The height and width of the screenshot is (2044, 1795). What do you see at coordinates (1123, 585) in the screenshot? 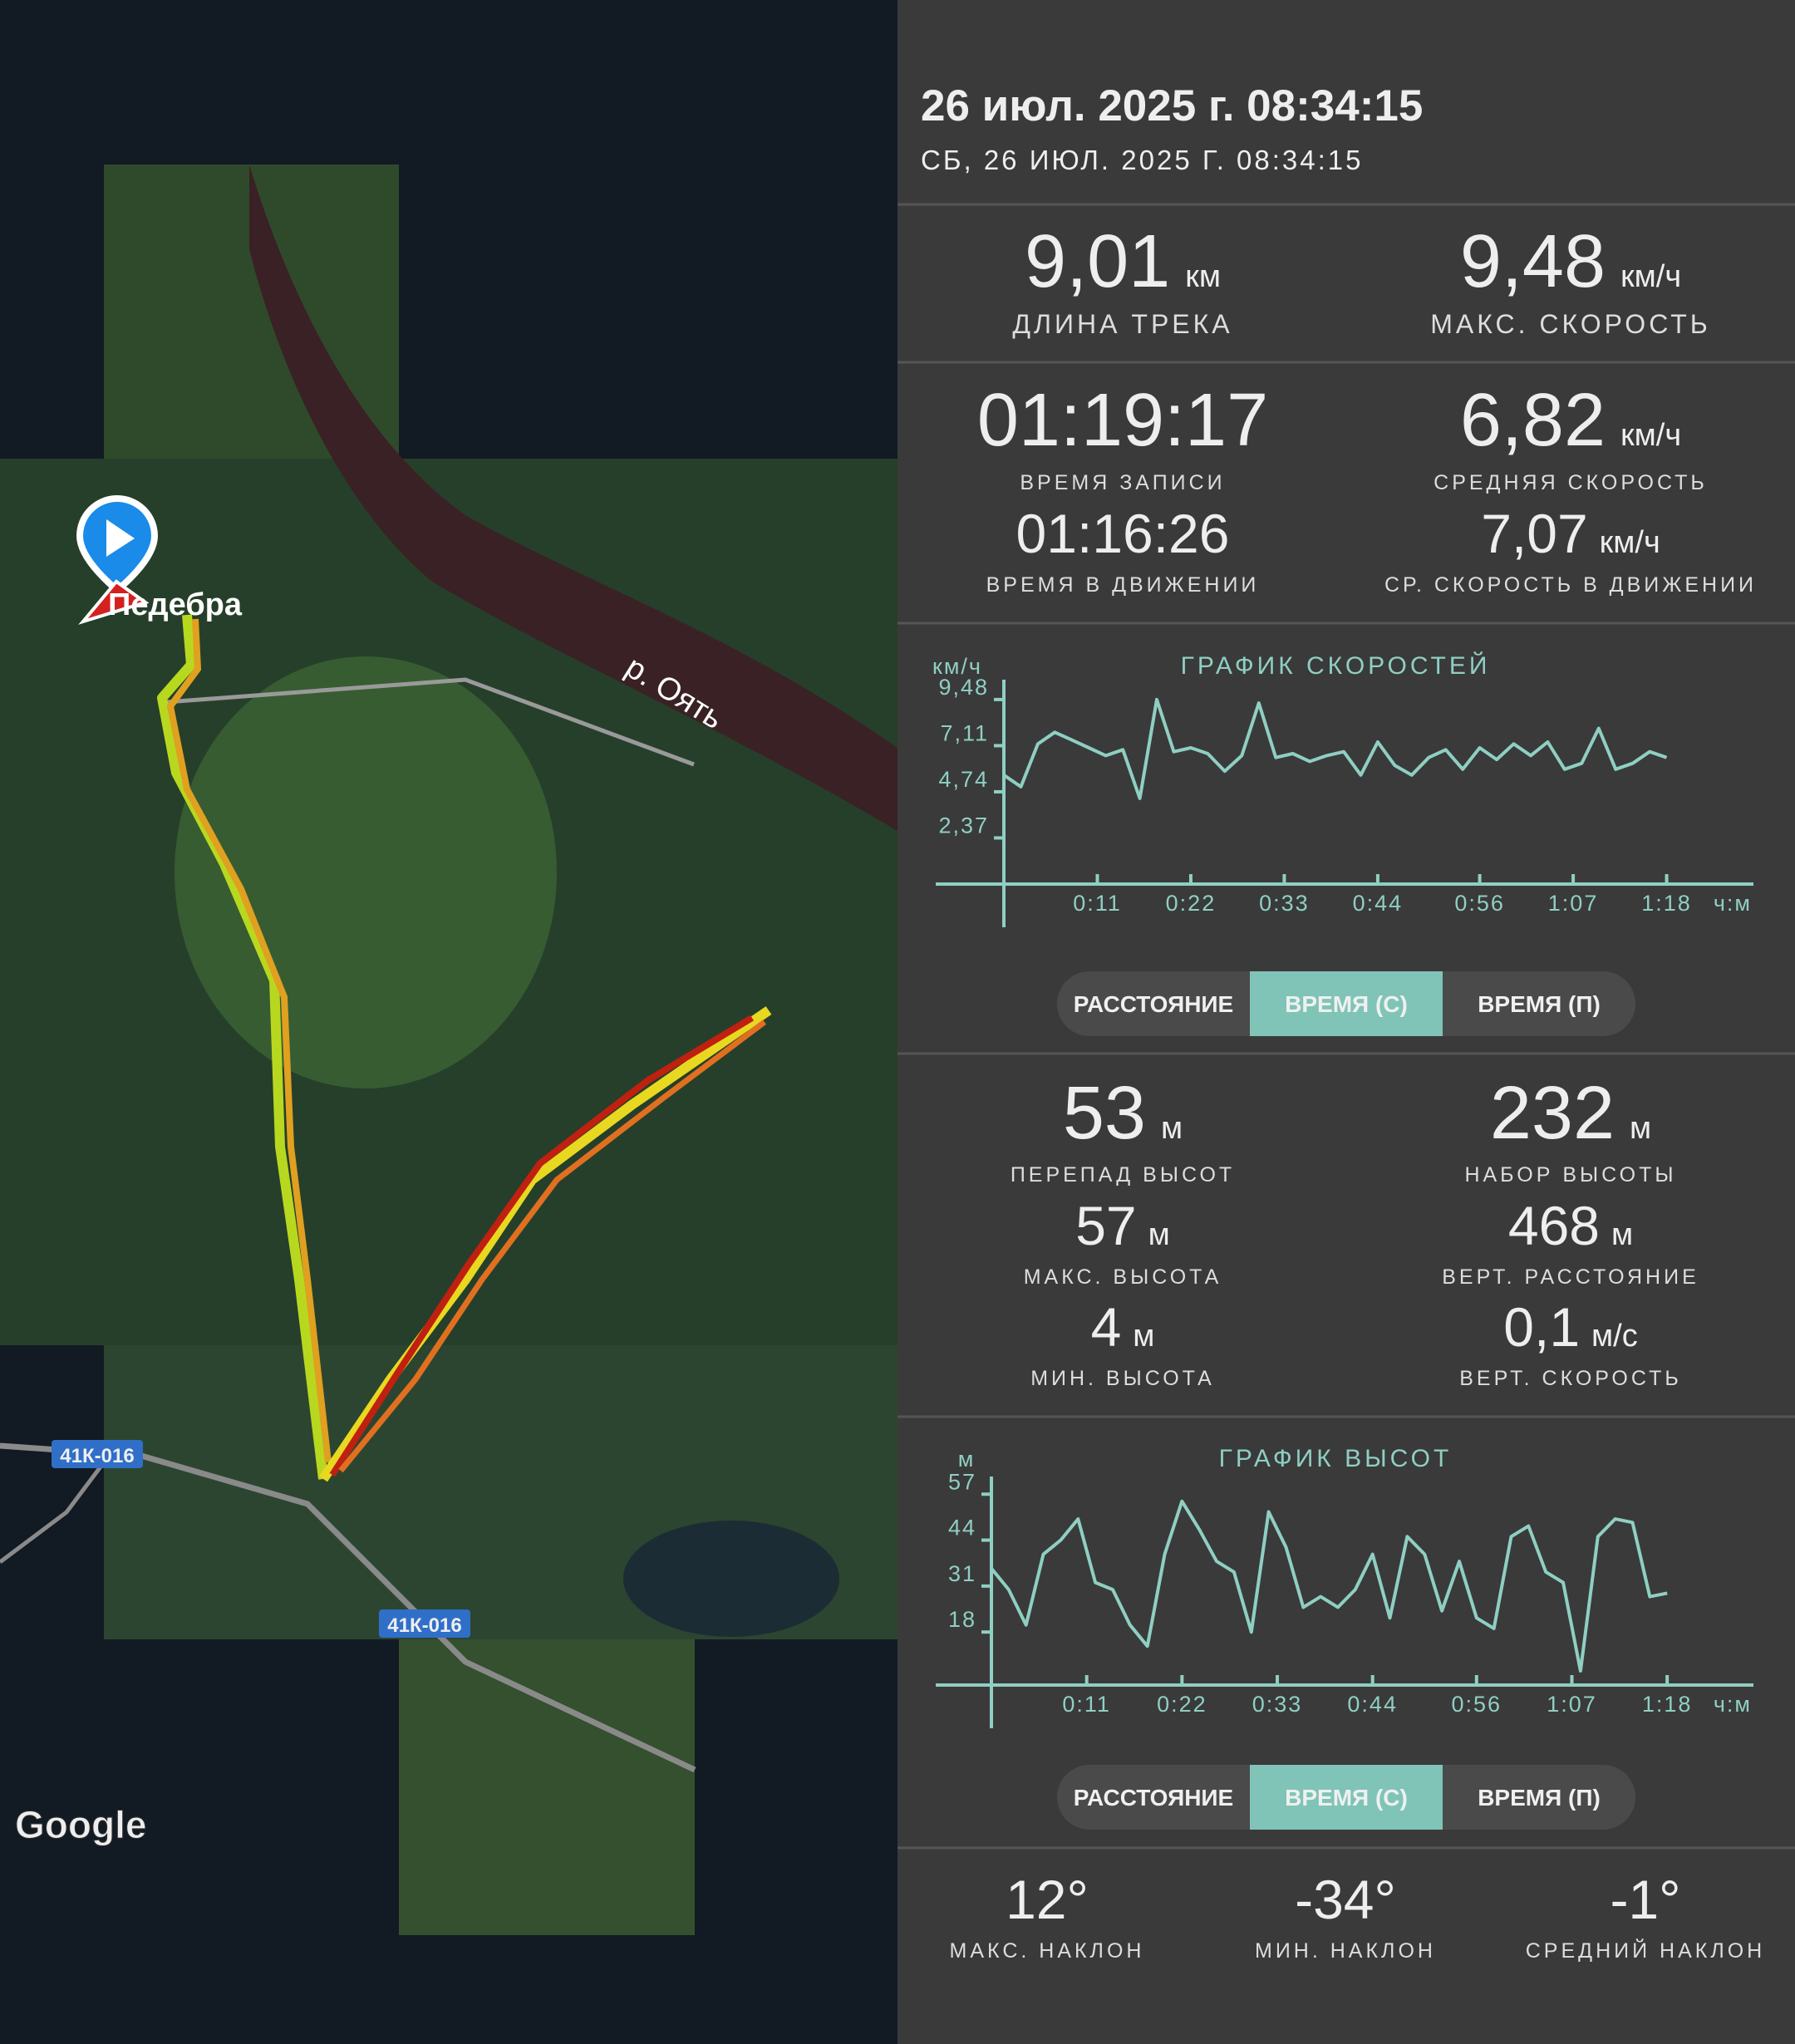
I see `stat-label: ВРЕМЯ В ДВИЖЕНИИ` at bounding box center [1123, 585].